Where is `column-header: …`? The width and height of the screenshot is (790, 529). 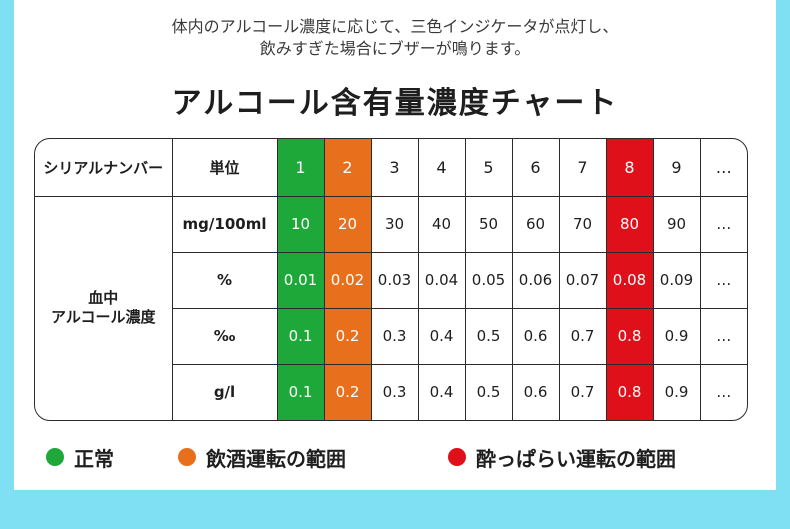 column-header: … is located at coordinates (723, 168).